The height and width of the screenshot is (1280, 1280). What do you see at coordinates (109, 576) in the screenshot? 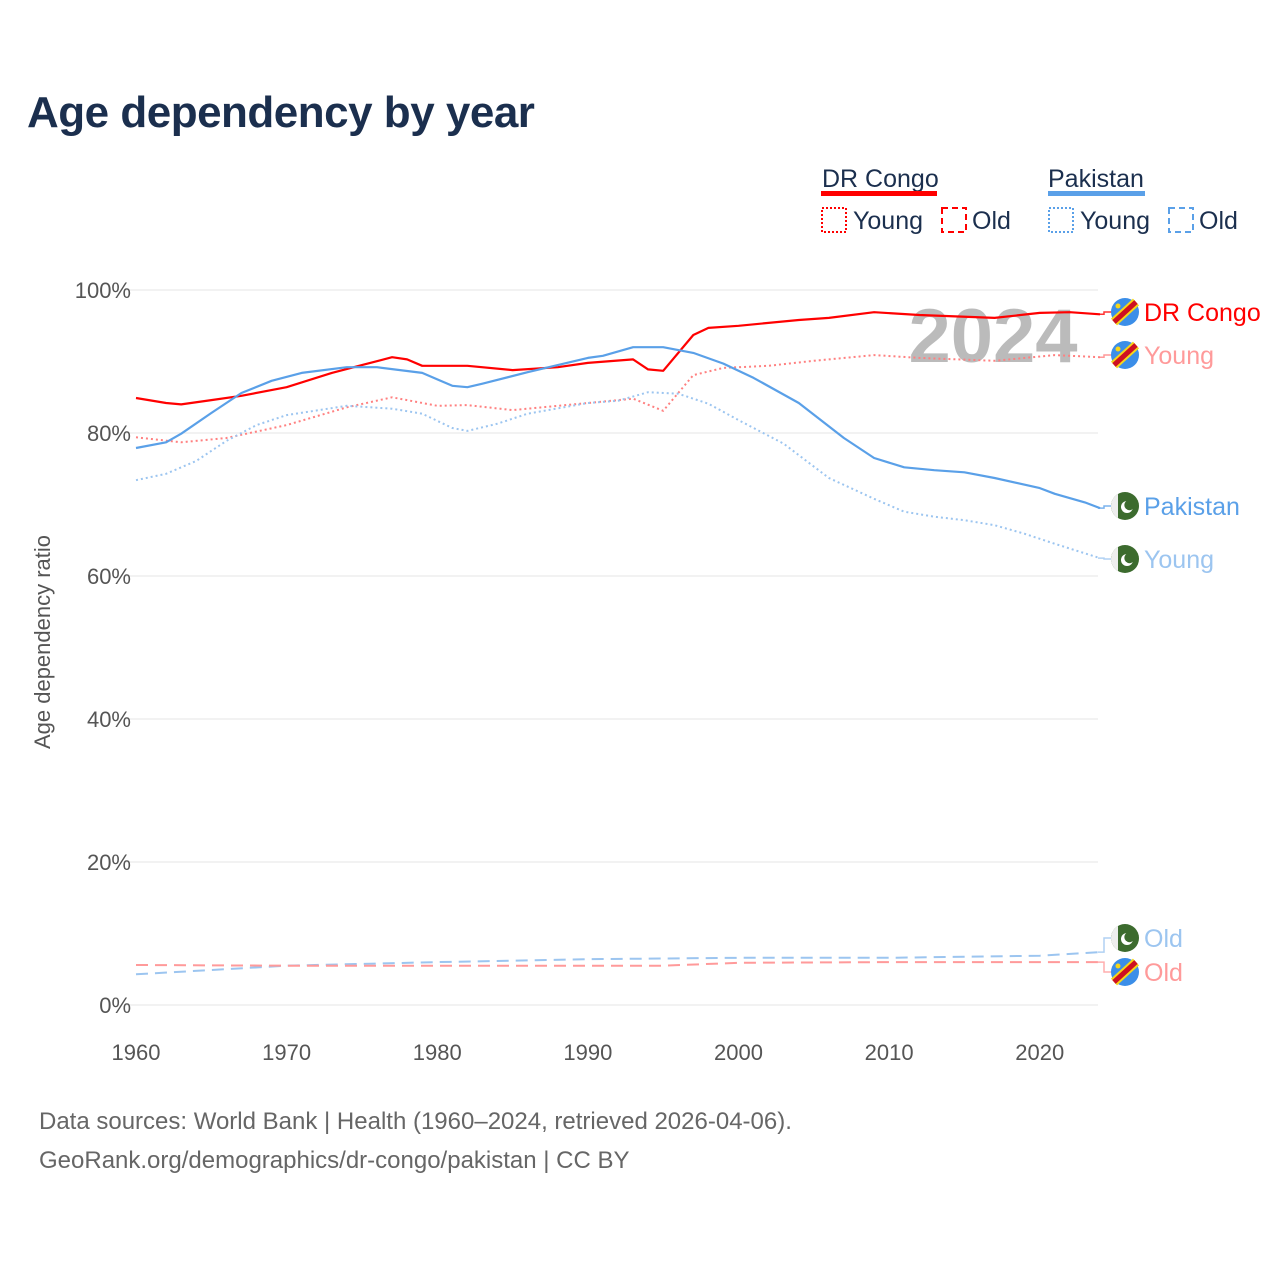
I see `y-tick-label: 60%` at bounding box center [109, 576].